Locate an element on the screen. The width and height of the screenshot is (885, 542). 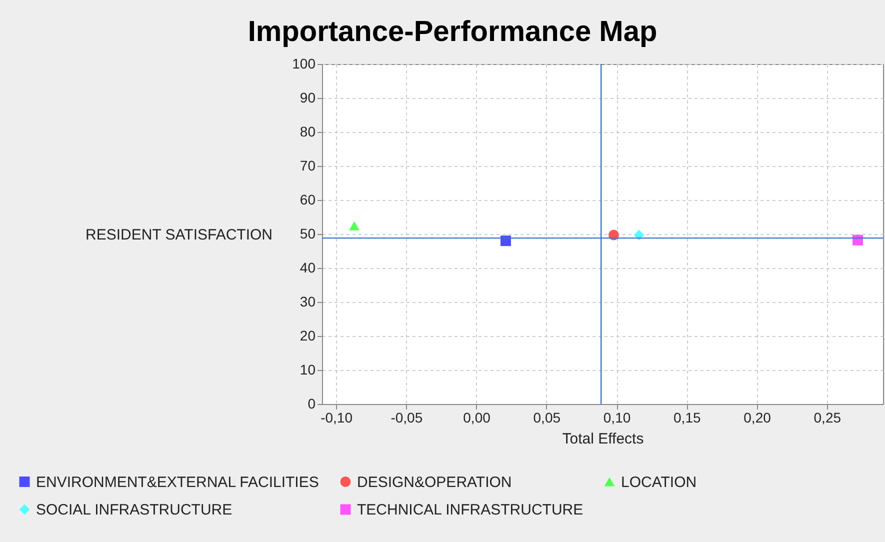
y-tick-label: 30 is located at coordinates (308, 302).